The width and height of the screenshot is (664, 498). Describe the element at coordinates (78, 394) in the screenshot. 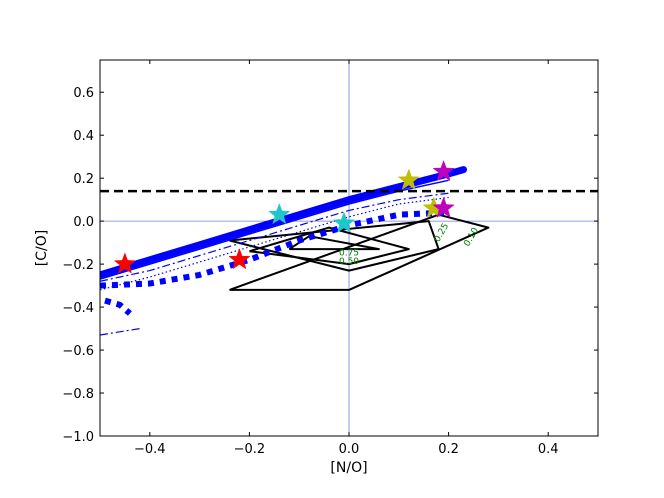

I see `y-tick-label-1: −0.8` at that location.